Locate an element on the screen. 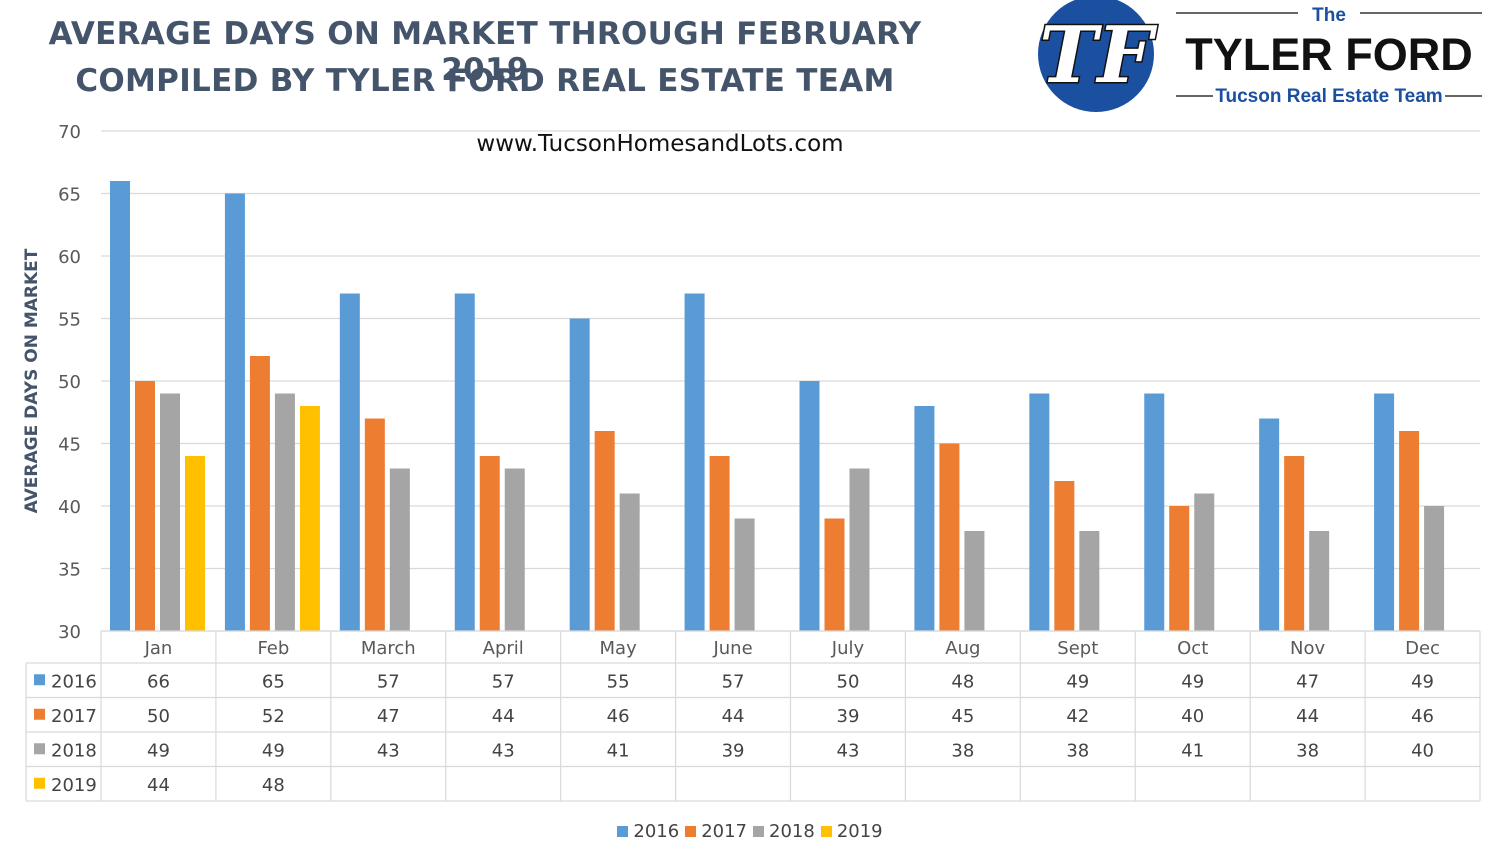 The width and height of the screenshot is (1500, 862). table-cell-value: 46 is located at coordinates (1422, 716).